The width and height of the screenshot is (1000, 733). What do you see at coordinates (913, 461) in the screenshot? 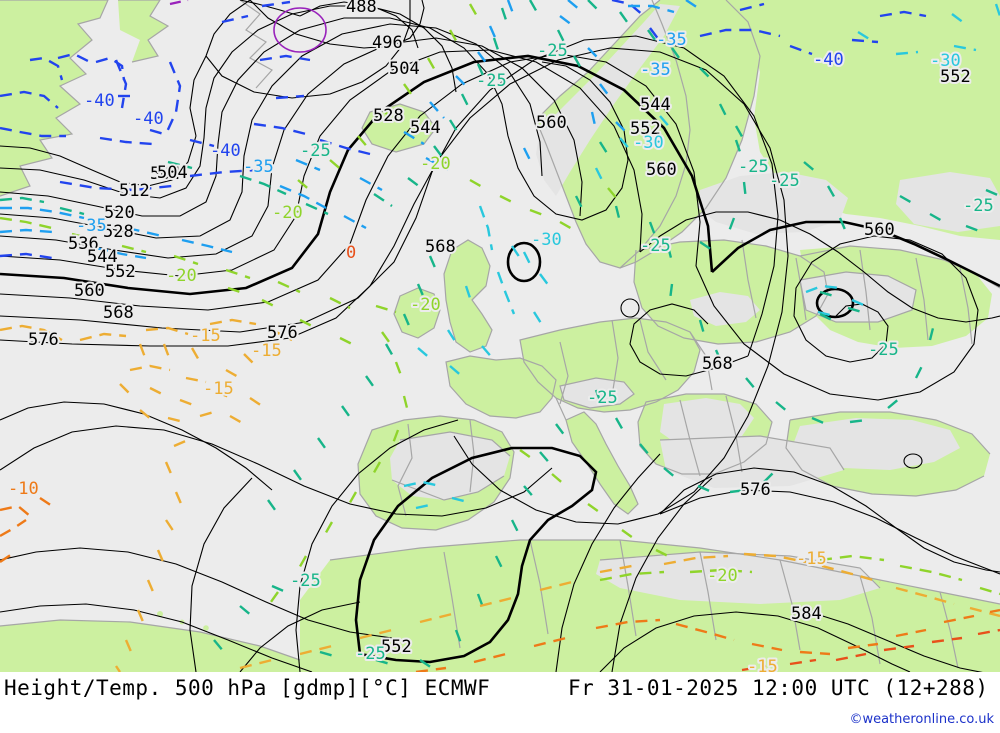
I see `low-circle-turkey` at bounding box center [913, 461].